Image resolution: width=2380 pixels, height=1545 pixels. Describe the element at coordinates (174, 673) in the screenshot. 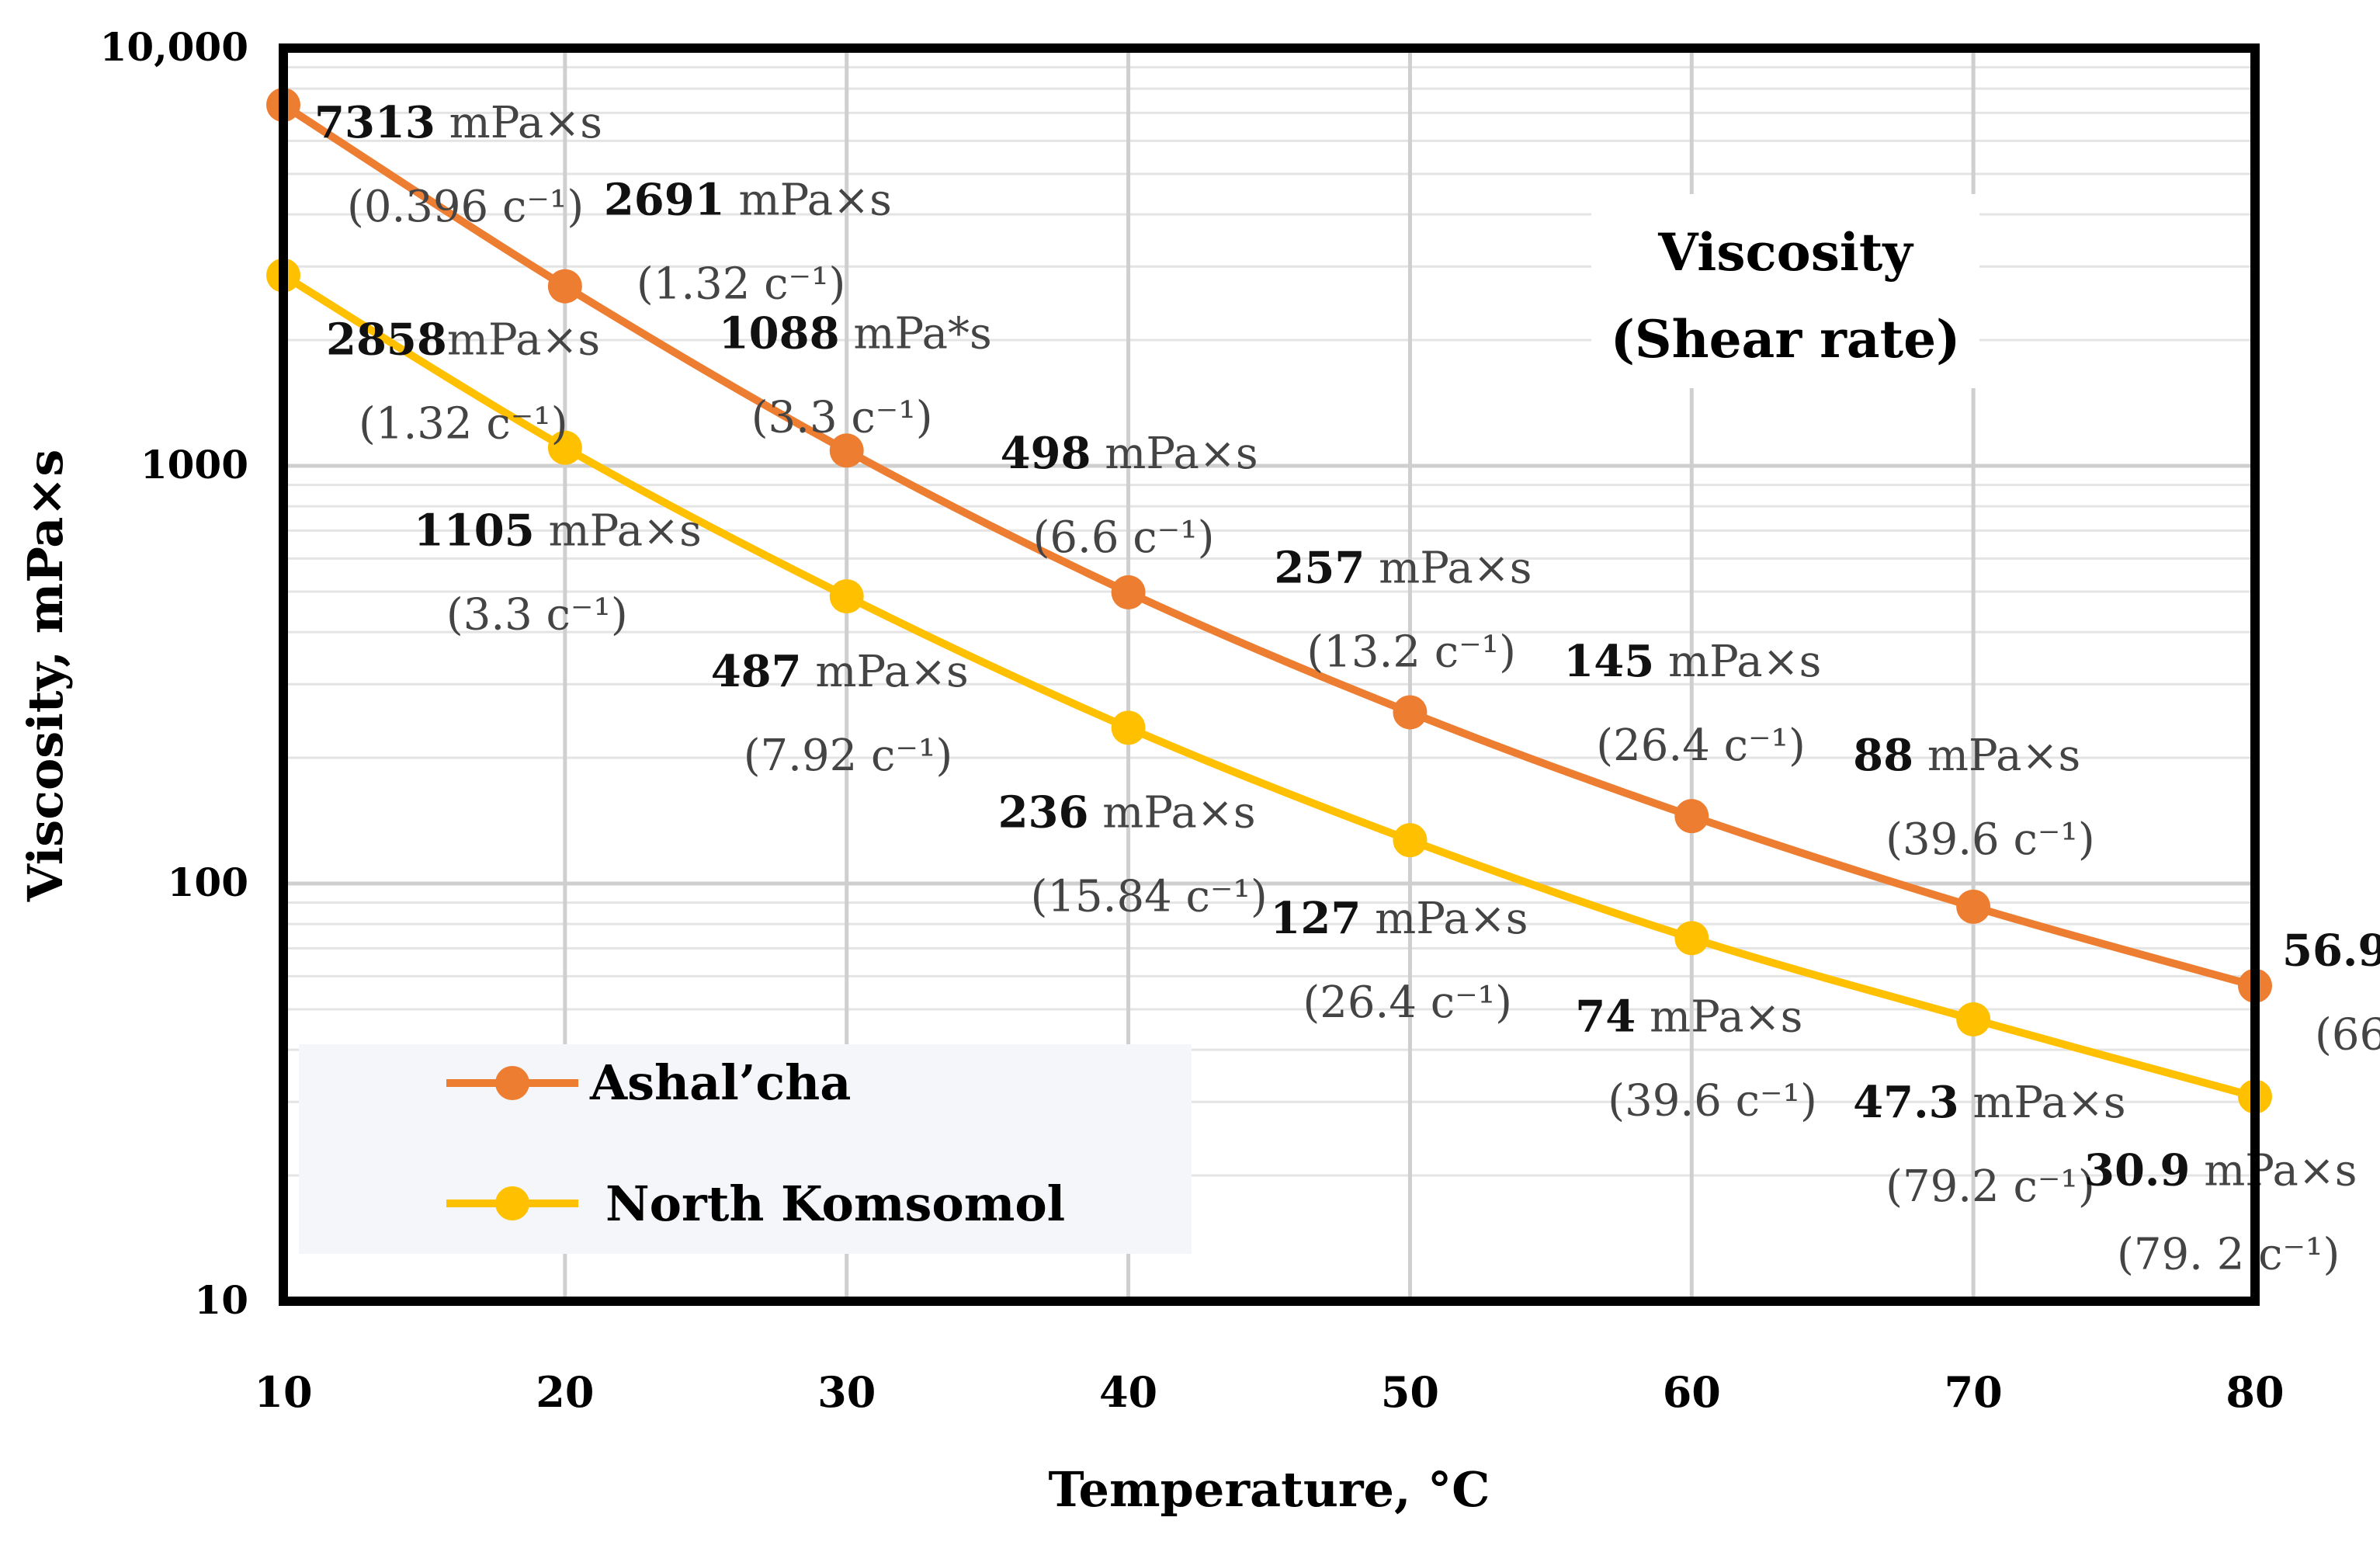

I see `y-axis-ticks: 10 100 1000 10,000` at that location.